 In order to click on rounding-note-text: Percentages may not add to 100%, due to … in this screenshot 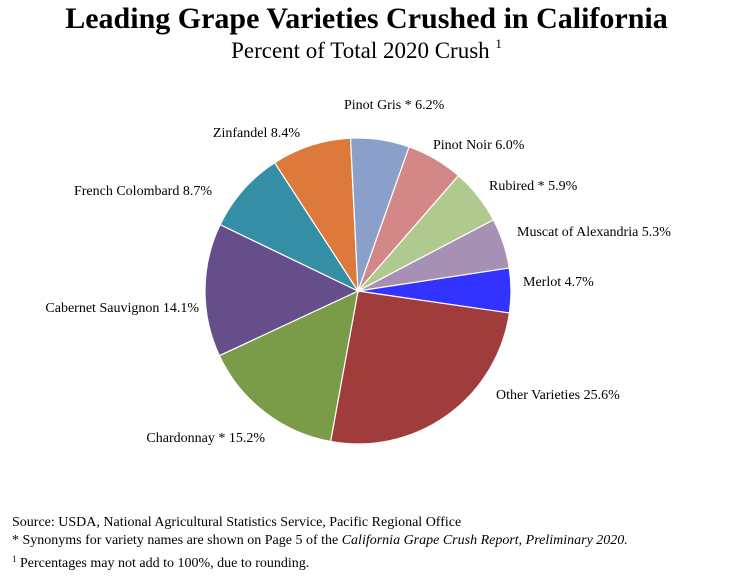, I will do `click(163, 563)`.